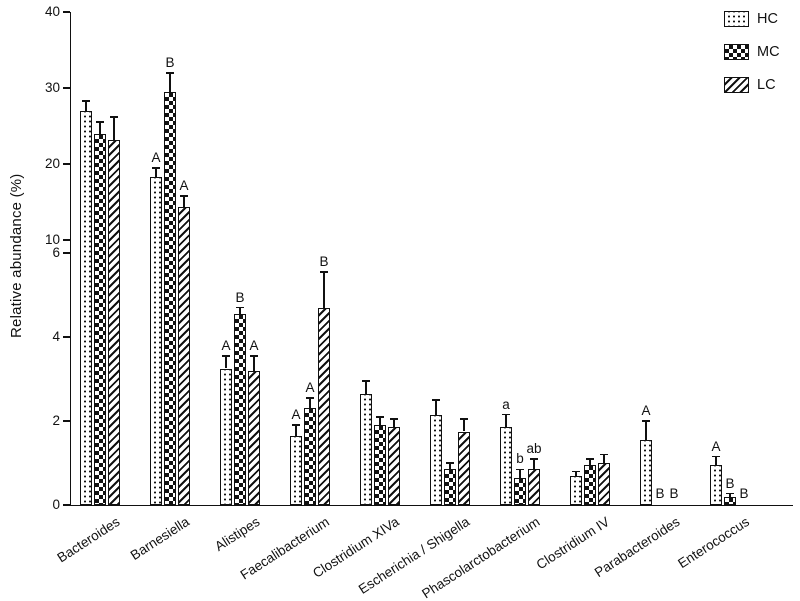 This screenshot has width=800, height=601. What do you see at coordinates (88, 540) in the screenshot?
I see `x-axis-label: Bacteroides` at bounding box center [88, 540].